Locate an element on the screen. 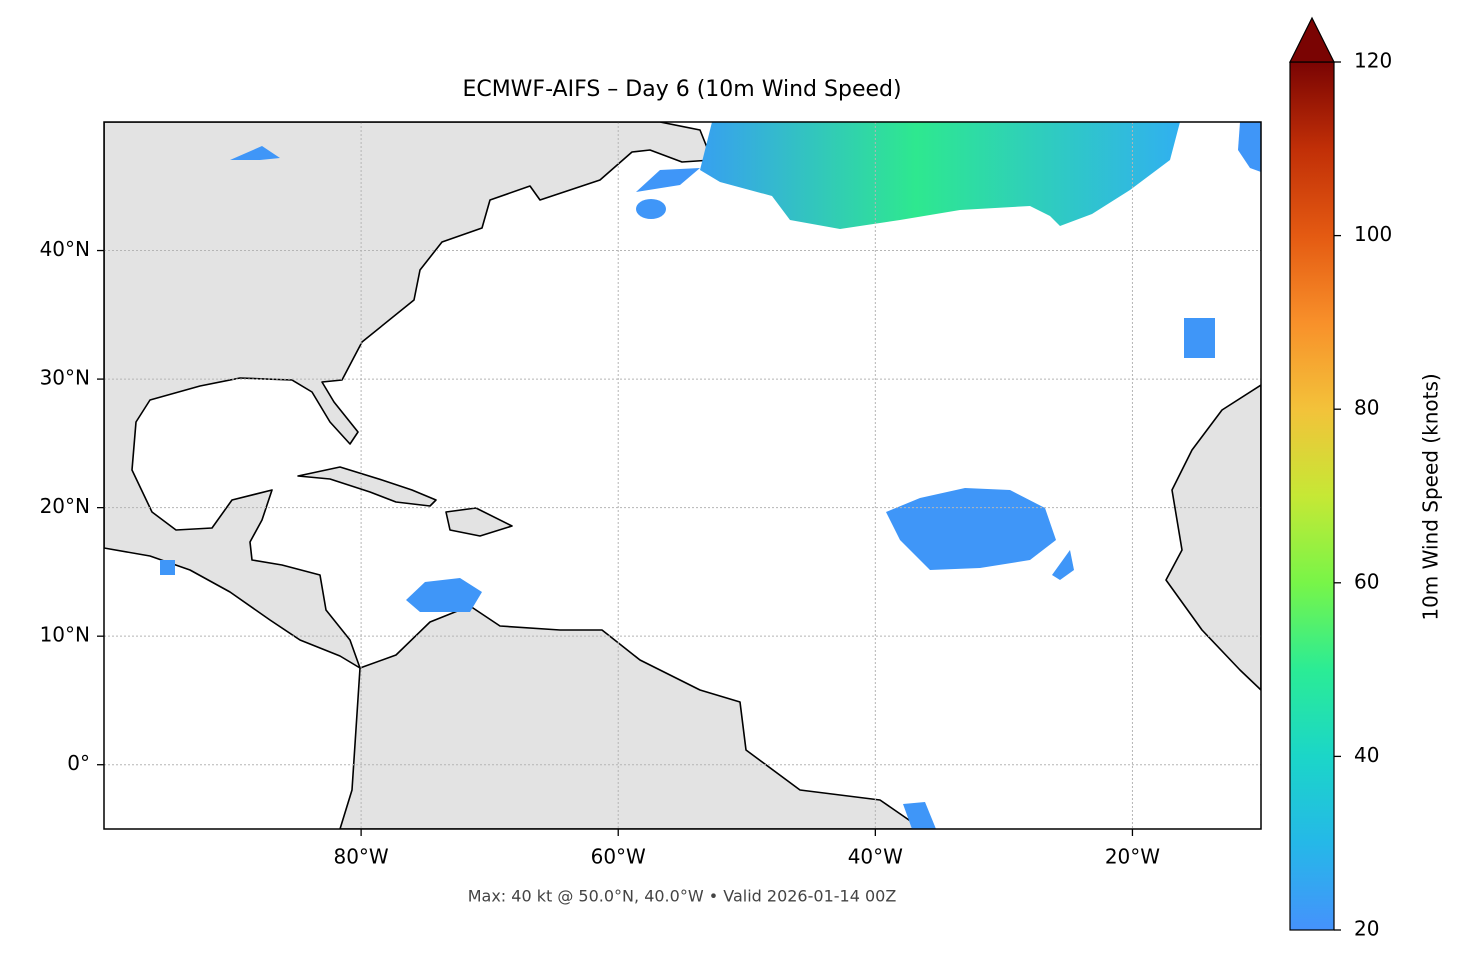 The width and height of the screenshot is (1466, 969). colorbar-label: 10m Wind Speed (knots) is located at coordinates (1431, 496).